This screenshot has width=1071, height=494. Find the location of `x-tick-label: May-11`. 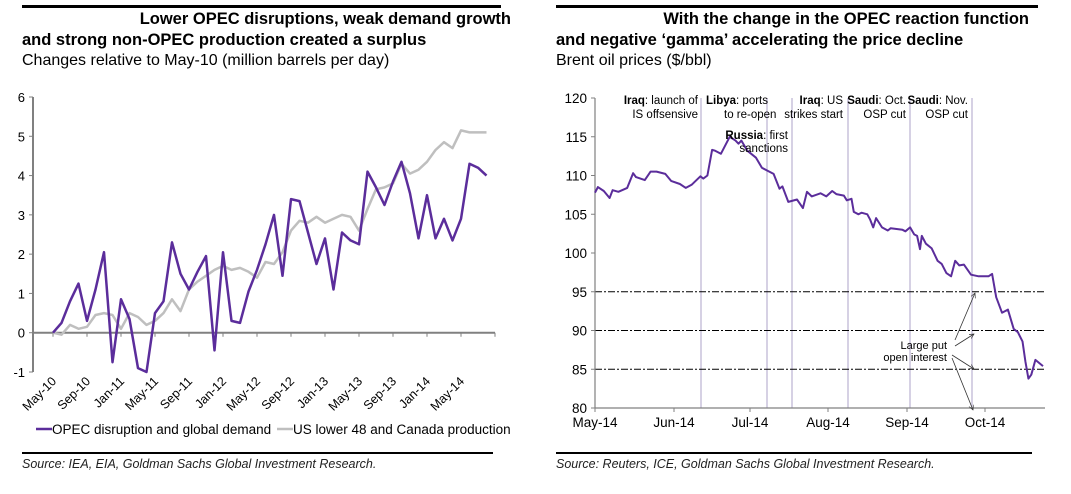

x-tick-label: May-11 is located at coordinates (141, 393).